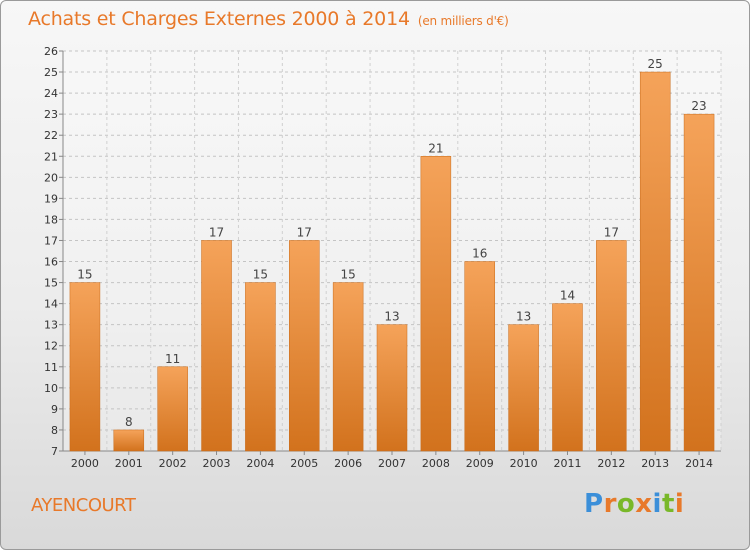  Describe the element at coordinates (51, 72) in the screenshot. I see `y-tick-label: 25` at that location.